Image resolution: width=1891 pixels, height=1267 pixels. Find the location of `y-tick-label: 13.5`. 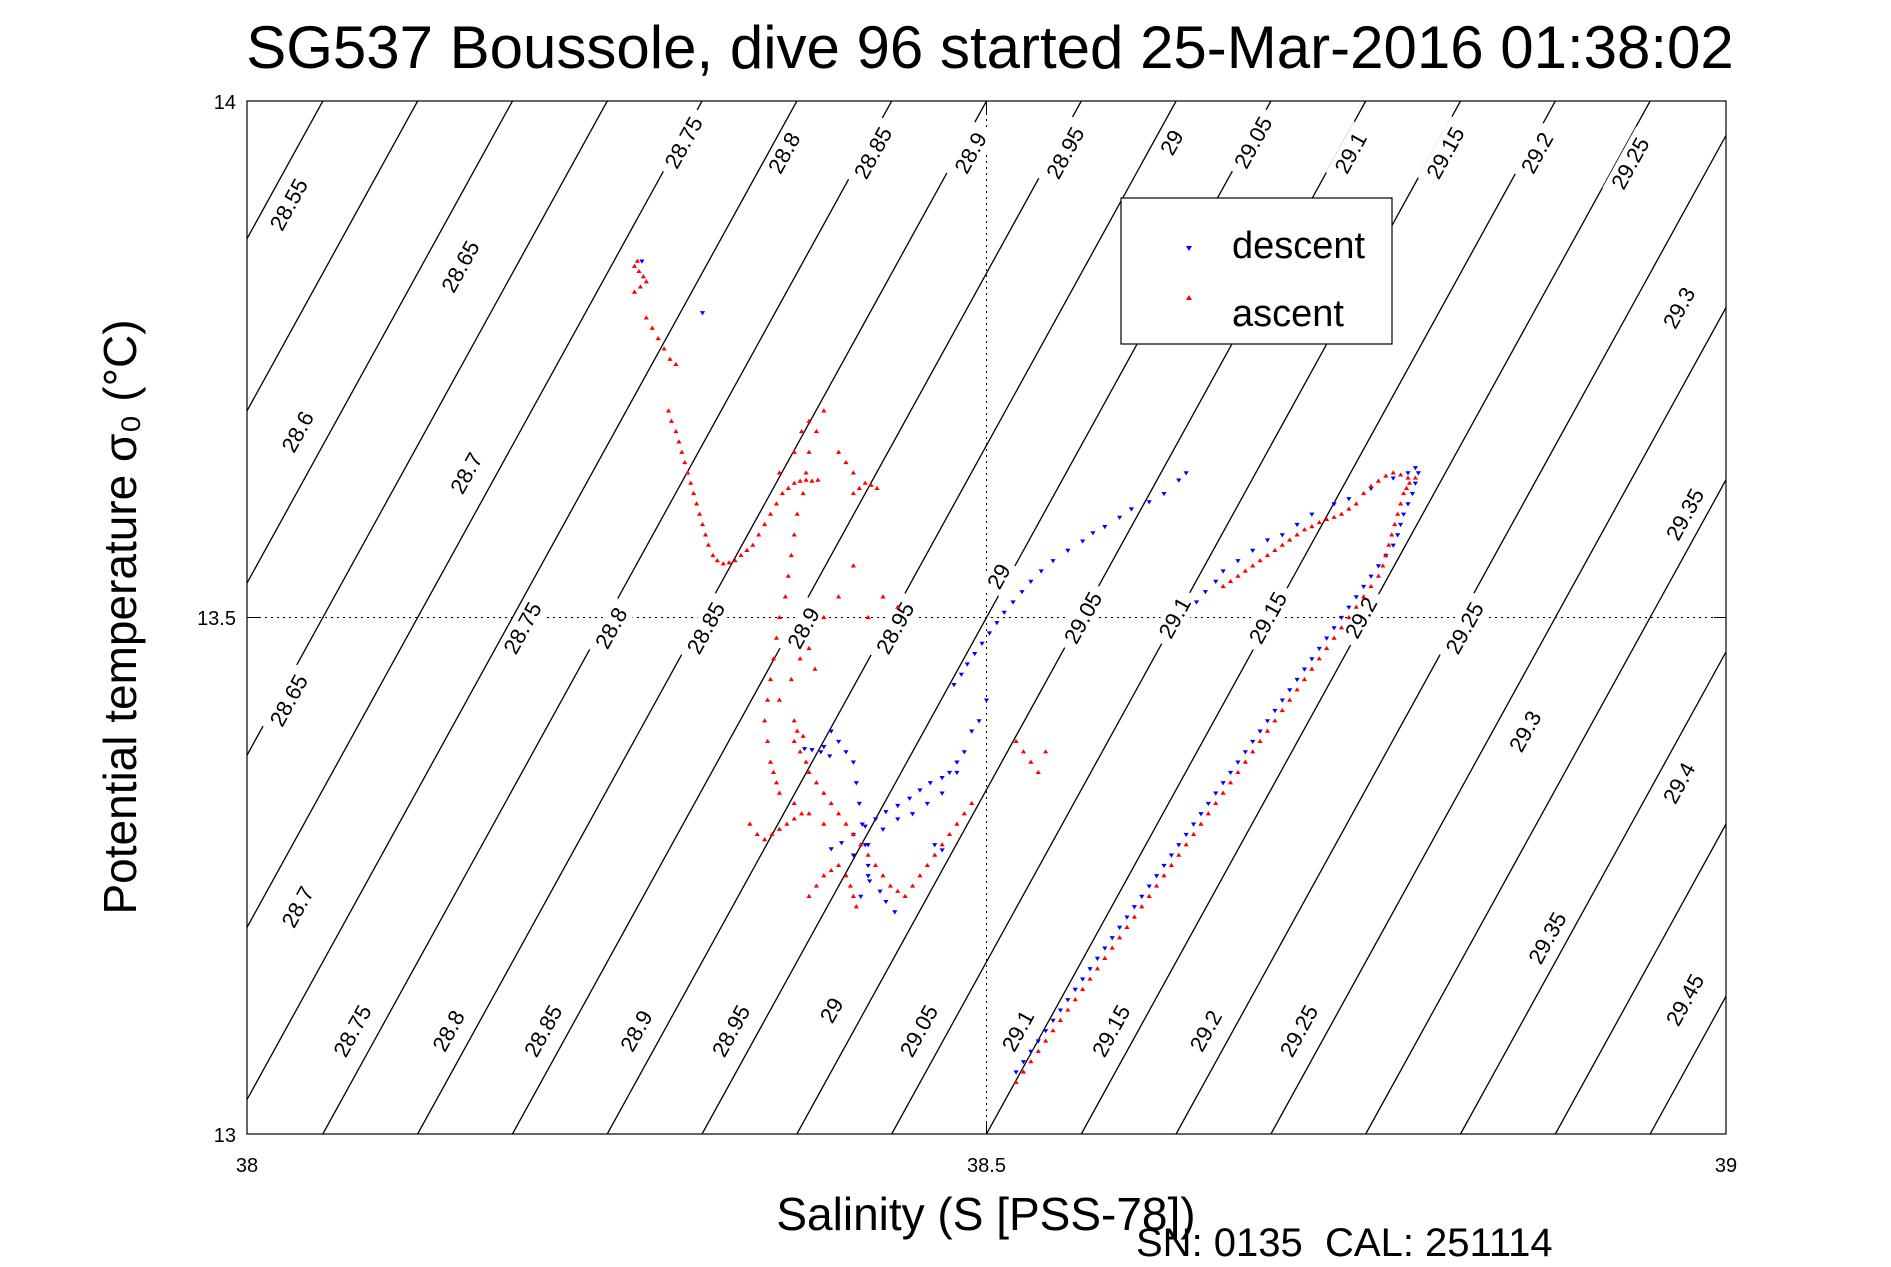

y-tick-label: 13.5 is located at coordinates (216, 619).